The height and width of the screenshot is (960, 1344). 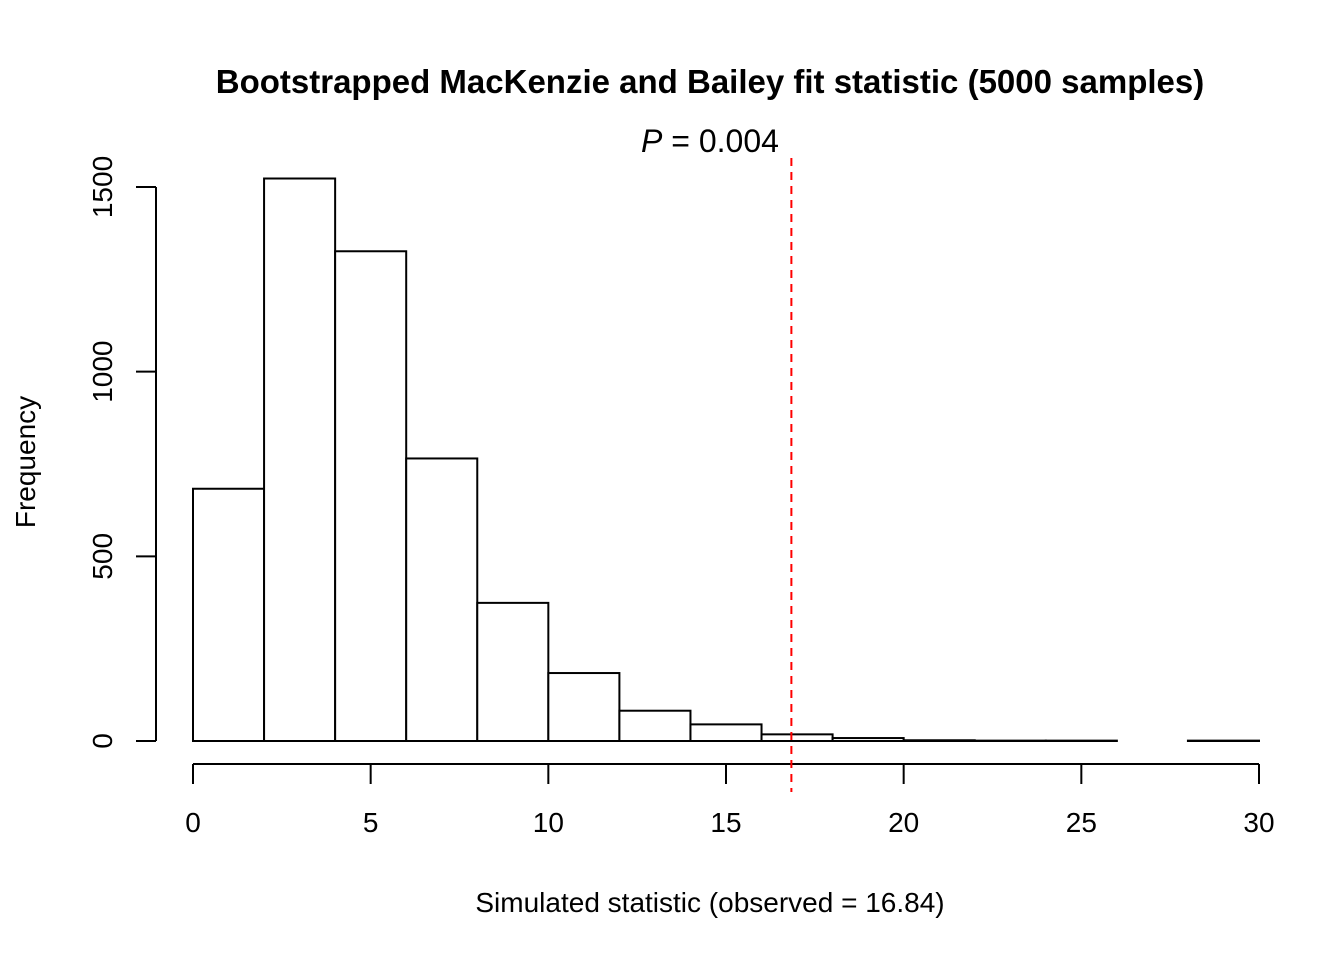 What do you see at coordinates (1258, 822) in the screenshot?
I see `x-tick-label: 30` at bounding box center [1258, 822].